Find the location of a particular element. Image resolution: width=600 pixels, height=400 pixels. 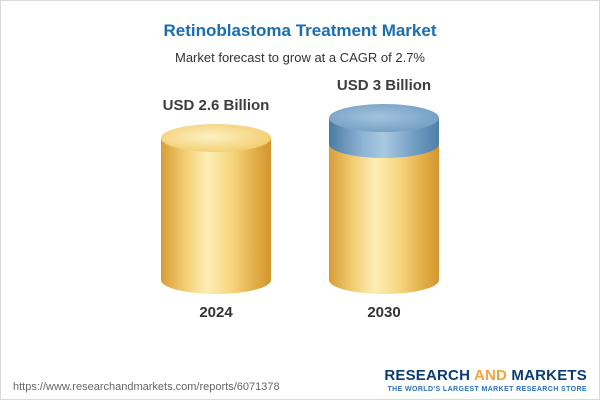

year-label-2024: 2024 is located at coordinates (216, 312).